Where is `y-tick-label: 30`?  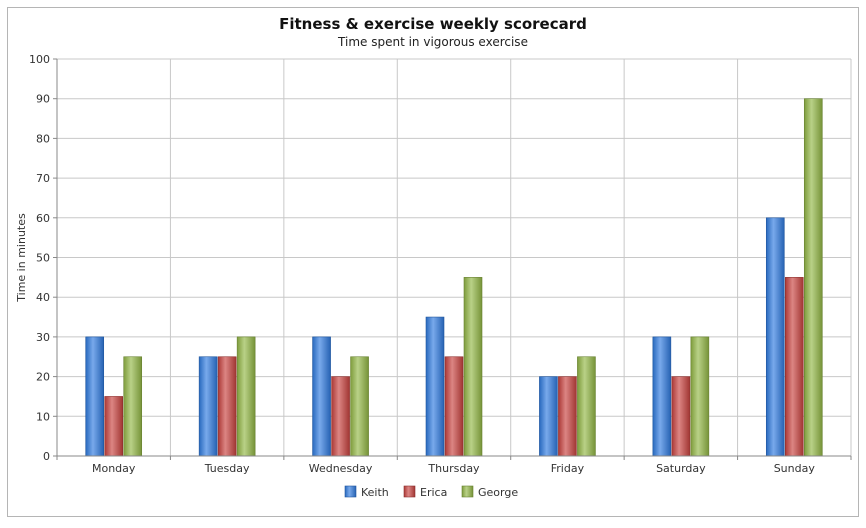 y-tick-label: 30 is located at coordinates (43, 337).